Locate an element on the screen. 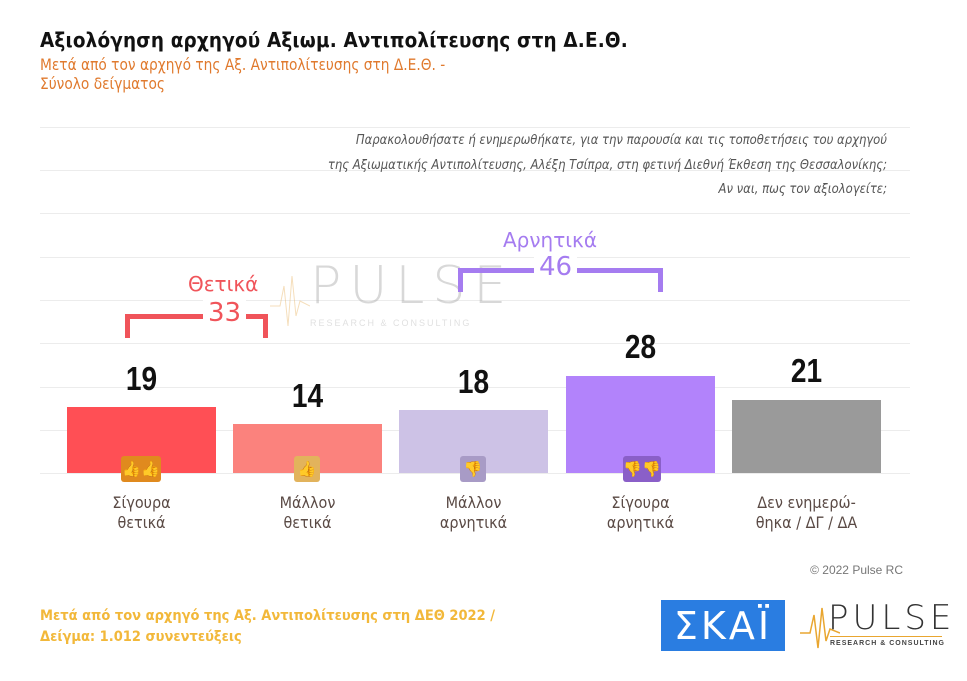  copyright: © 2022 Pulse RC is located at coordinates (856, 570).